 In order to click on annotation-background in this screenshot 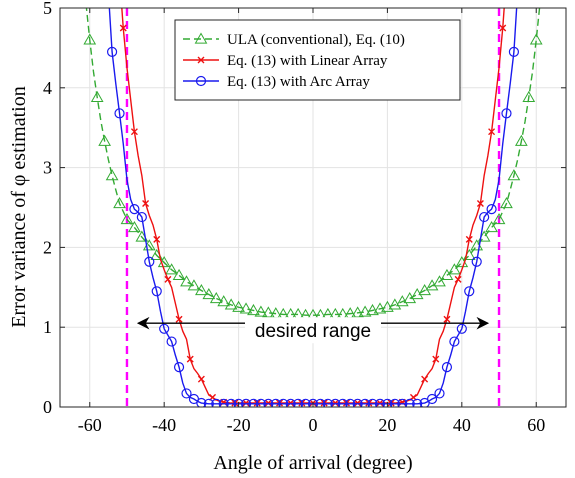, I will do `click(313, 330)`.